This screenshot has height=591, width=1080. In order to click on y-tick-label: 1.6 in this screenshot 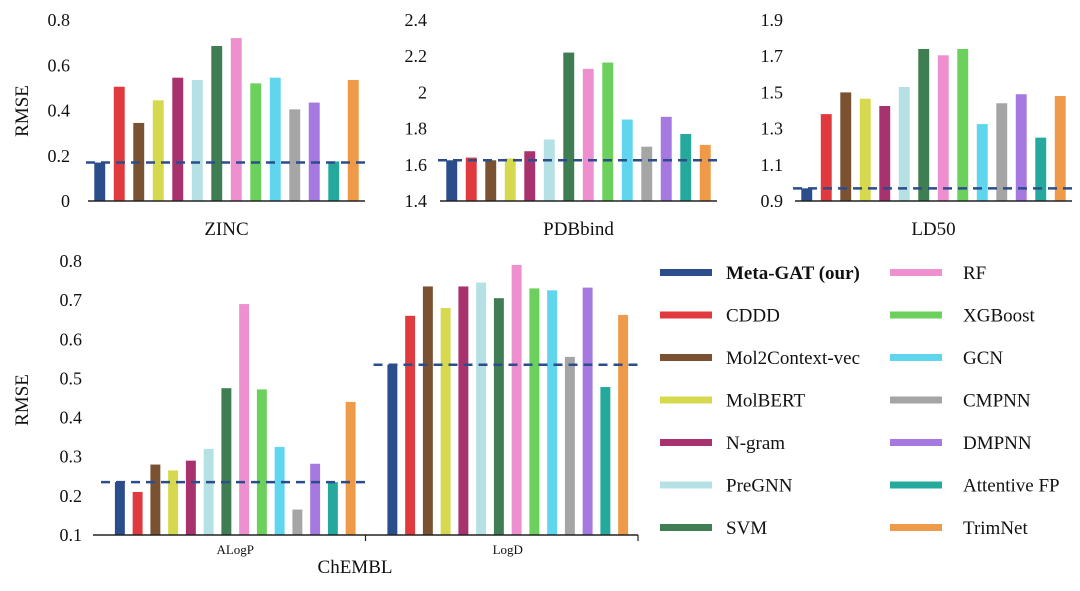, I will do `click(416, 165)`.